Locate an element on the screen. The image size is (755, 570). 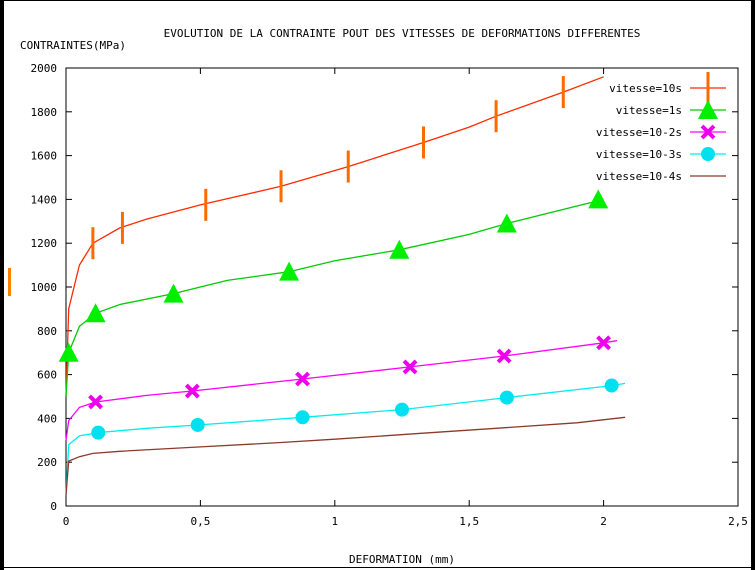
x-axis-label: DEFORMATION (mm) is located at coordinates (402, 559).